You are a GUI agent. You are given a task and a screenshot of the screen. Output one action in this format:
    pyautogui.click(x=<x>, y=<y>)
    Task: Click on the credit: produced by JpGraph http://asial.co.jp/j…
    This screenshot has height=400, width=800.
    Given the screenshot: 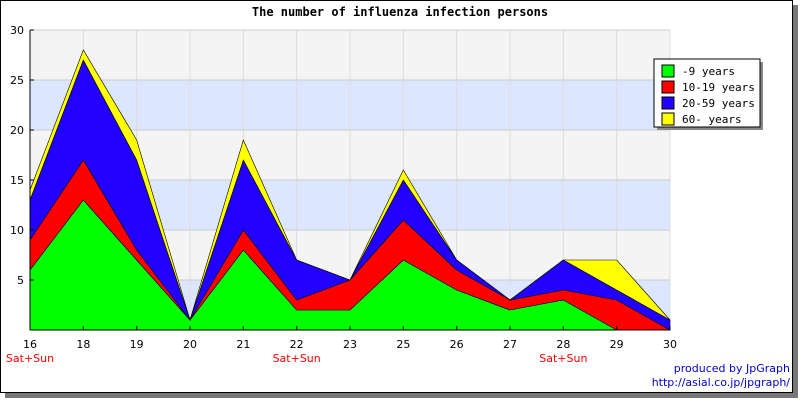 What is the action you would take?
    pyautogui.click(x=721, y=376)
    